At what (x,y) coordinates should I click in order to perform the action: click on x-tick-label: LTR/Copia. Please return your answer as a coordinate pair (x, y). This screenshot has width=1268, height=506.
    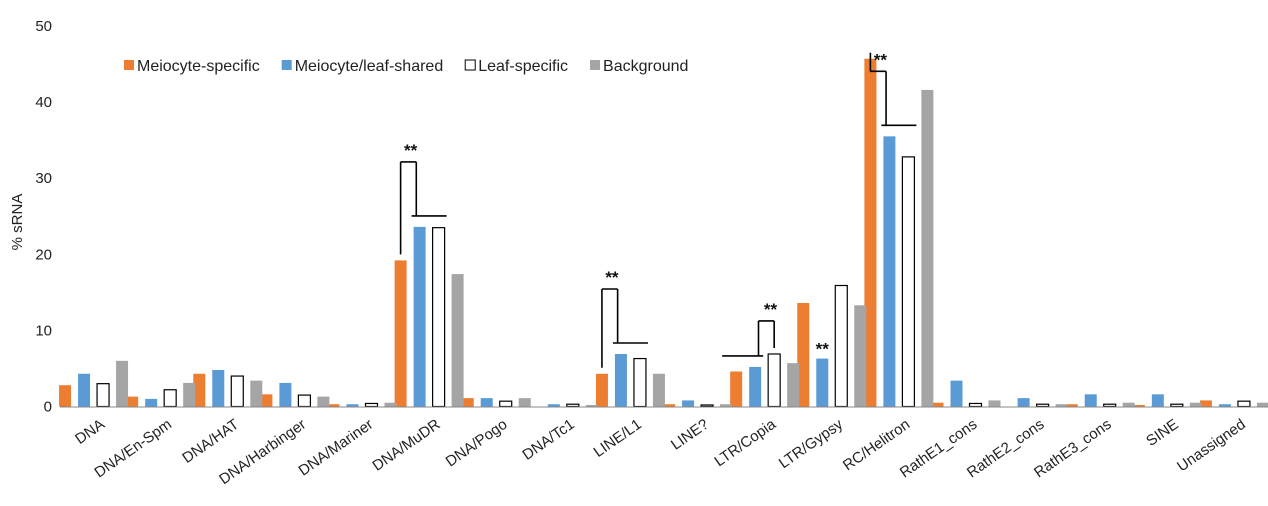
    Looking at the image, I should click on (745, 442).